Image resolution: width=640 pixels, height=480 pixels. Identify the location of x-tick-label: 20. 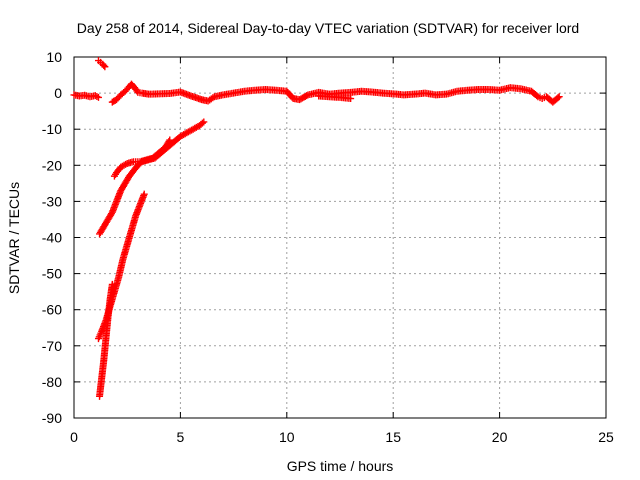
(500, 437).